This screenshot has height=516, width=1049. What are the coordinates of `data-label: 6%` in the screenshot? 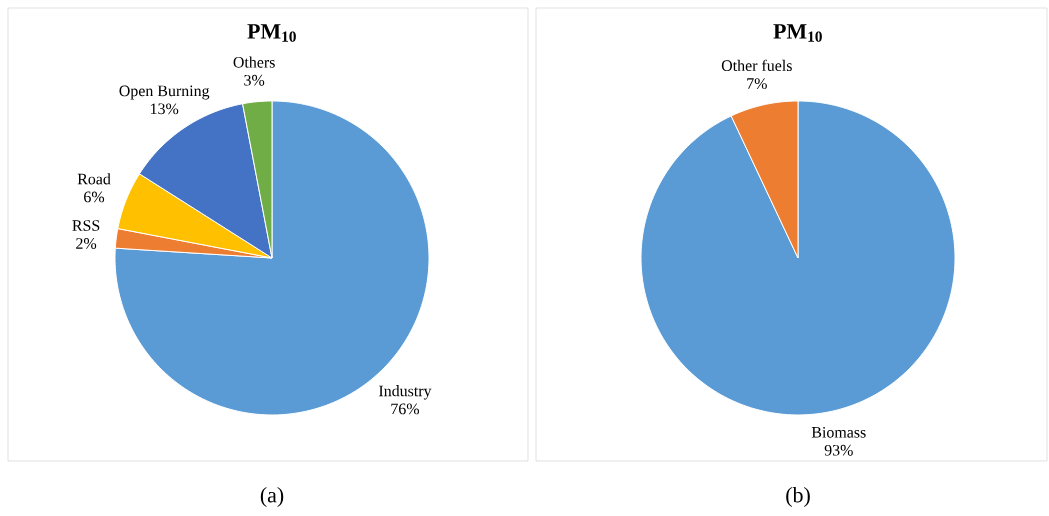 It's located at (94, 197).